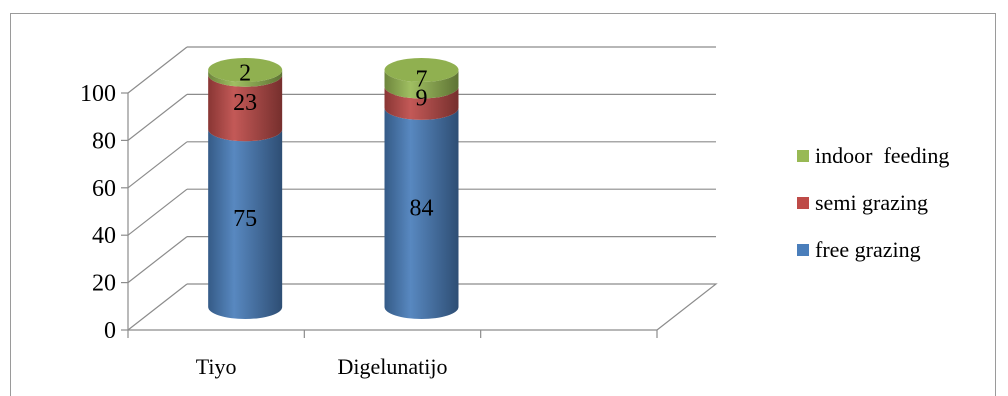 The width and height of the screenshot is (1008, 396). What do you see at coordinates (882, 155) in the screenshot?
I see `legend-label: indoor feeding` at bounding box center [882, 155].